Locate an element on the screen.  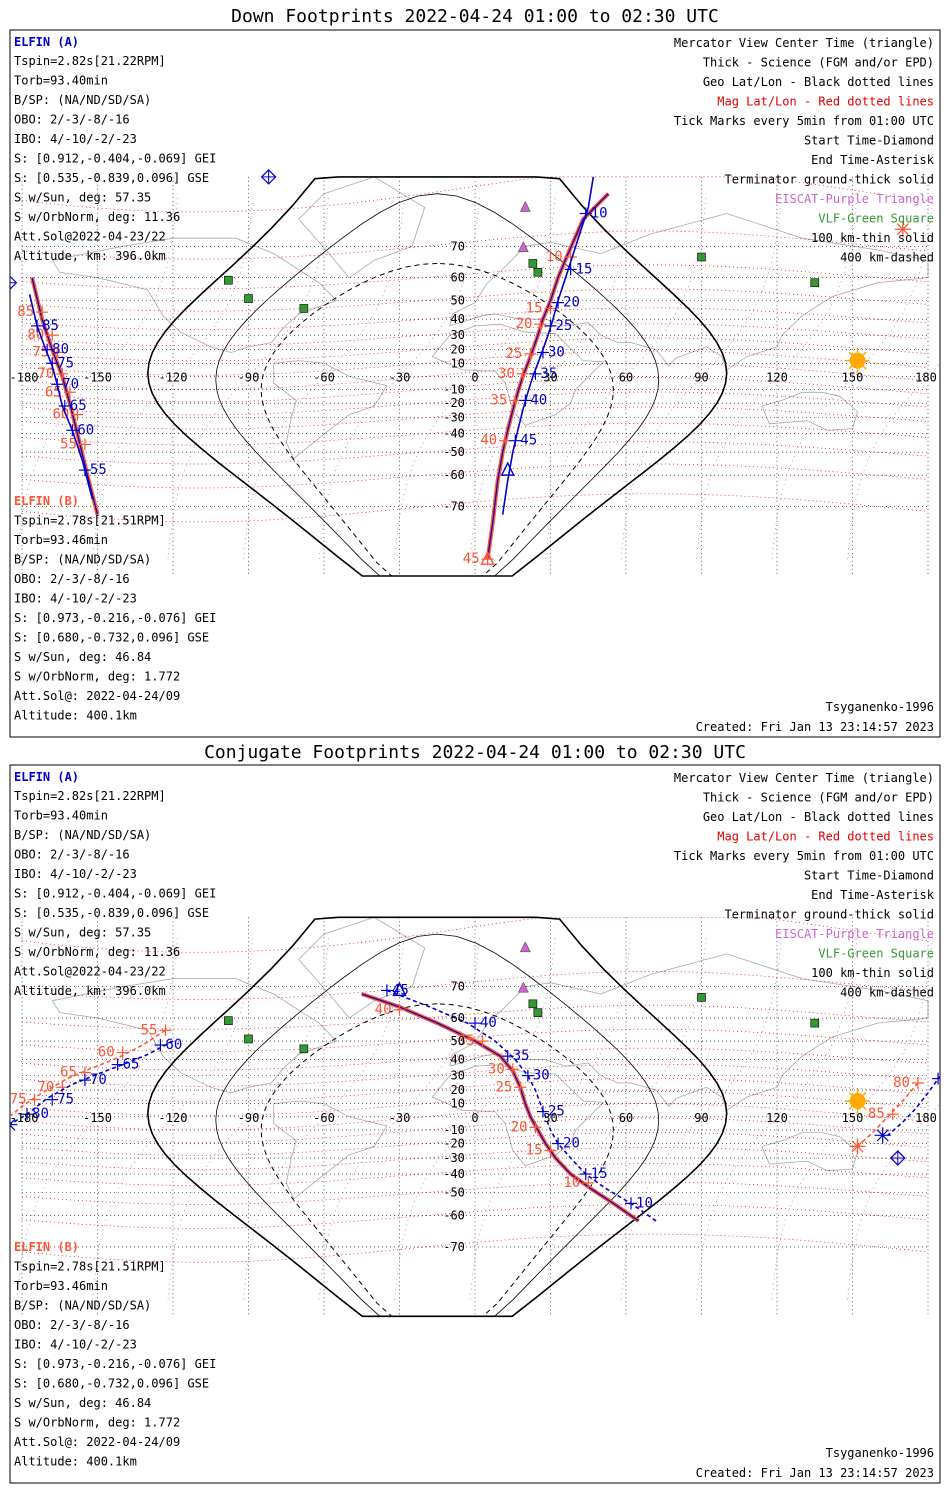
lat-tick-label: -70 is located at coordinates (454, 507).